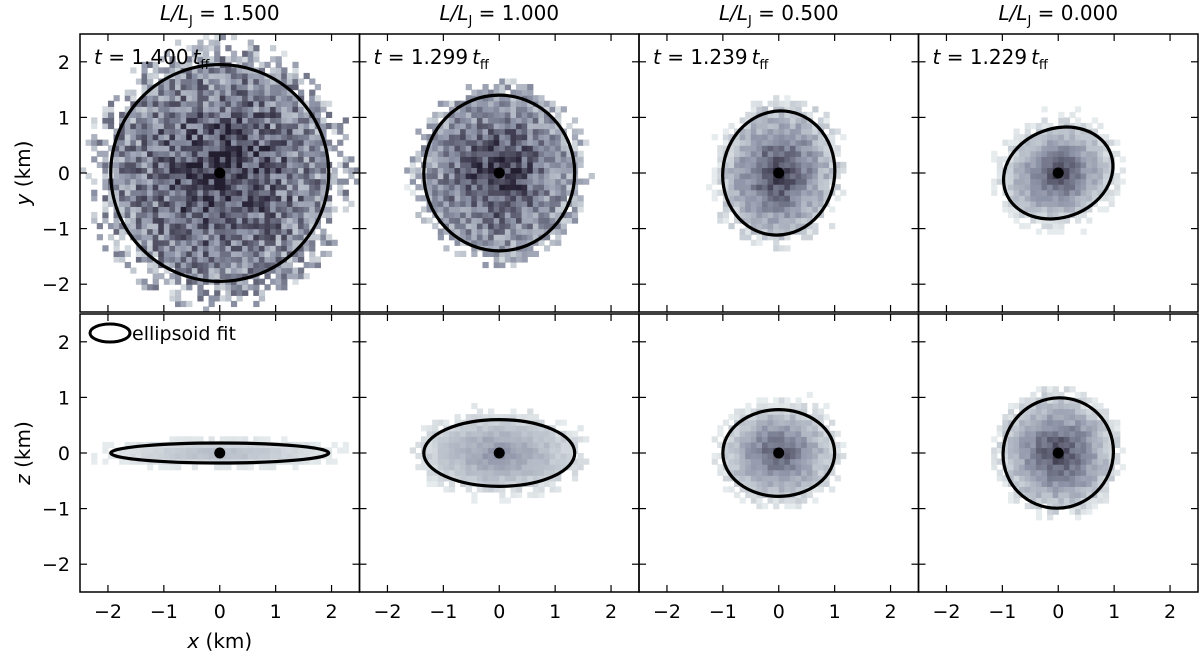 The image size is (1200, 656). What do you see at coordinates (23, 174) in the screenshot?
I see `y-axis-label-1: y (km)` at bounding box center [23, 174].